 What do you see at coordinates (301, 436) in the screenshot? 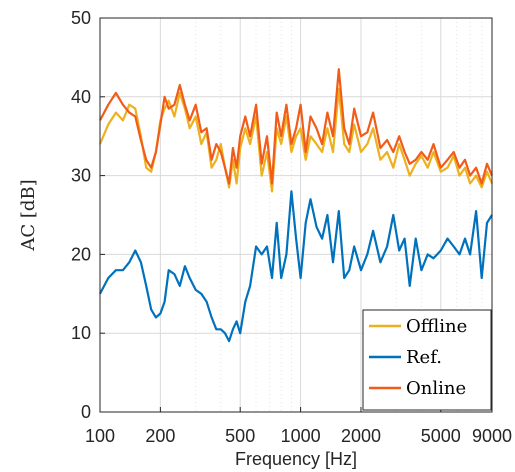
I see `x-tick-label: 1000` at bounding box center [301, 436].